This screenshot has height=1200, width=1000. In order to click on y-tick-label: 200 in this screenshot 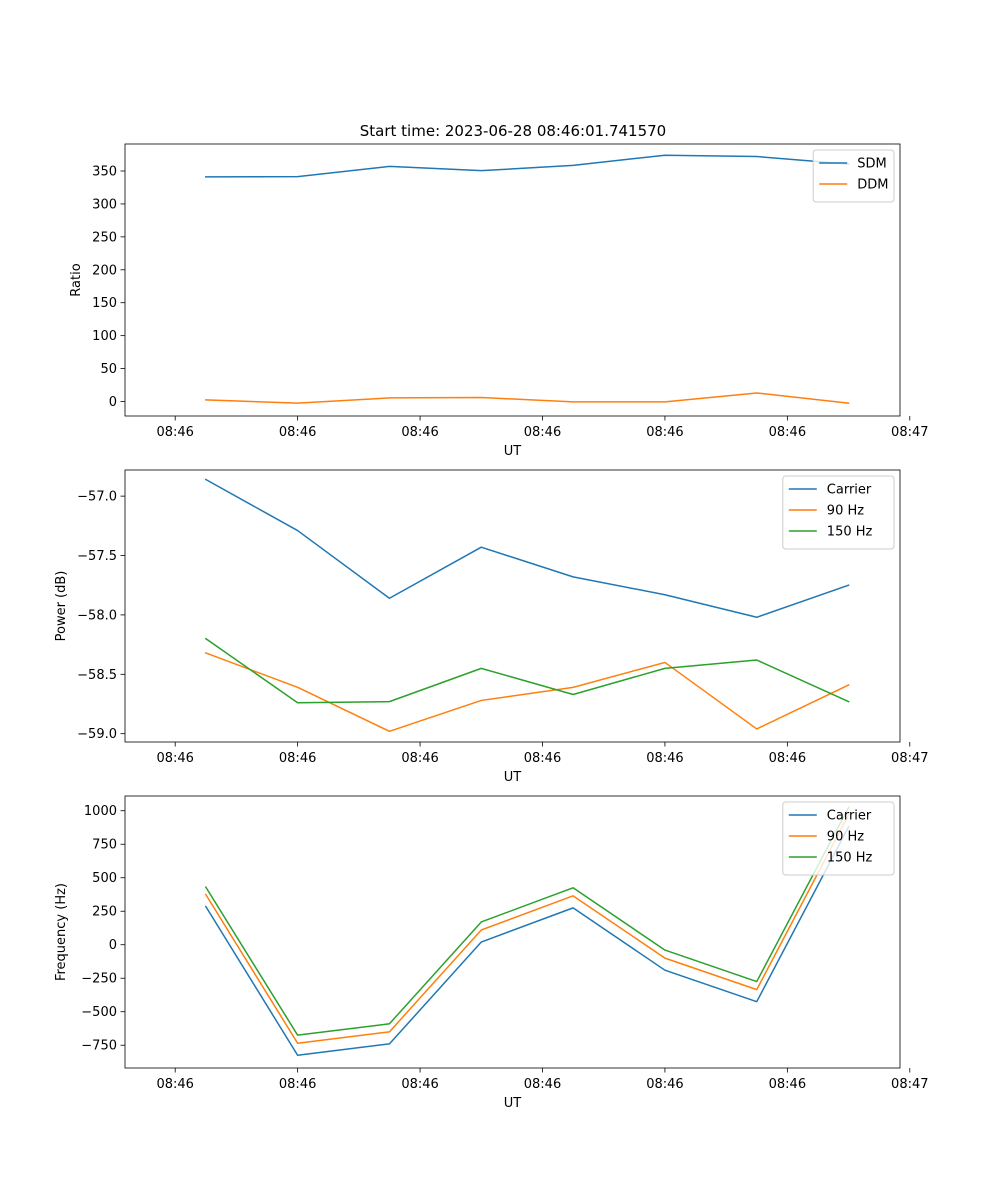, I will do `click(104, 270)`.